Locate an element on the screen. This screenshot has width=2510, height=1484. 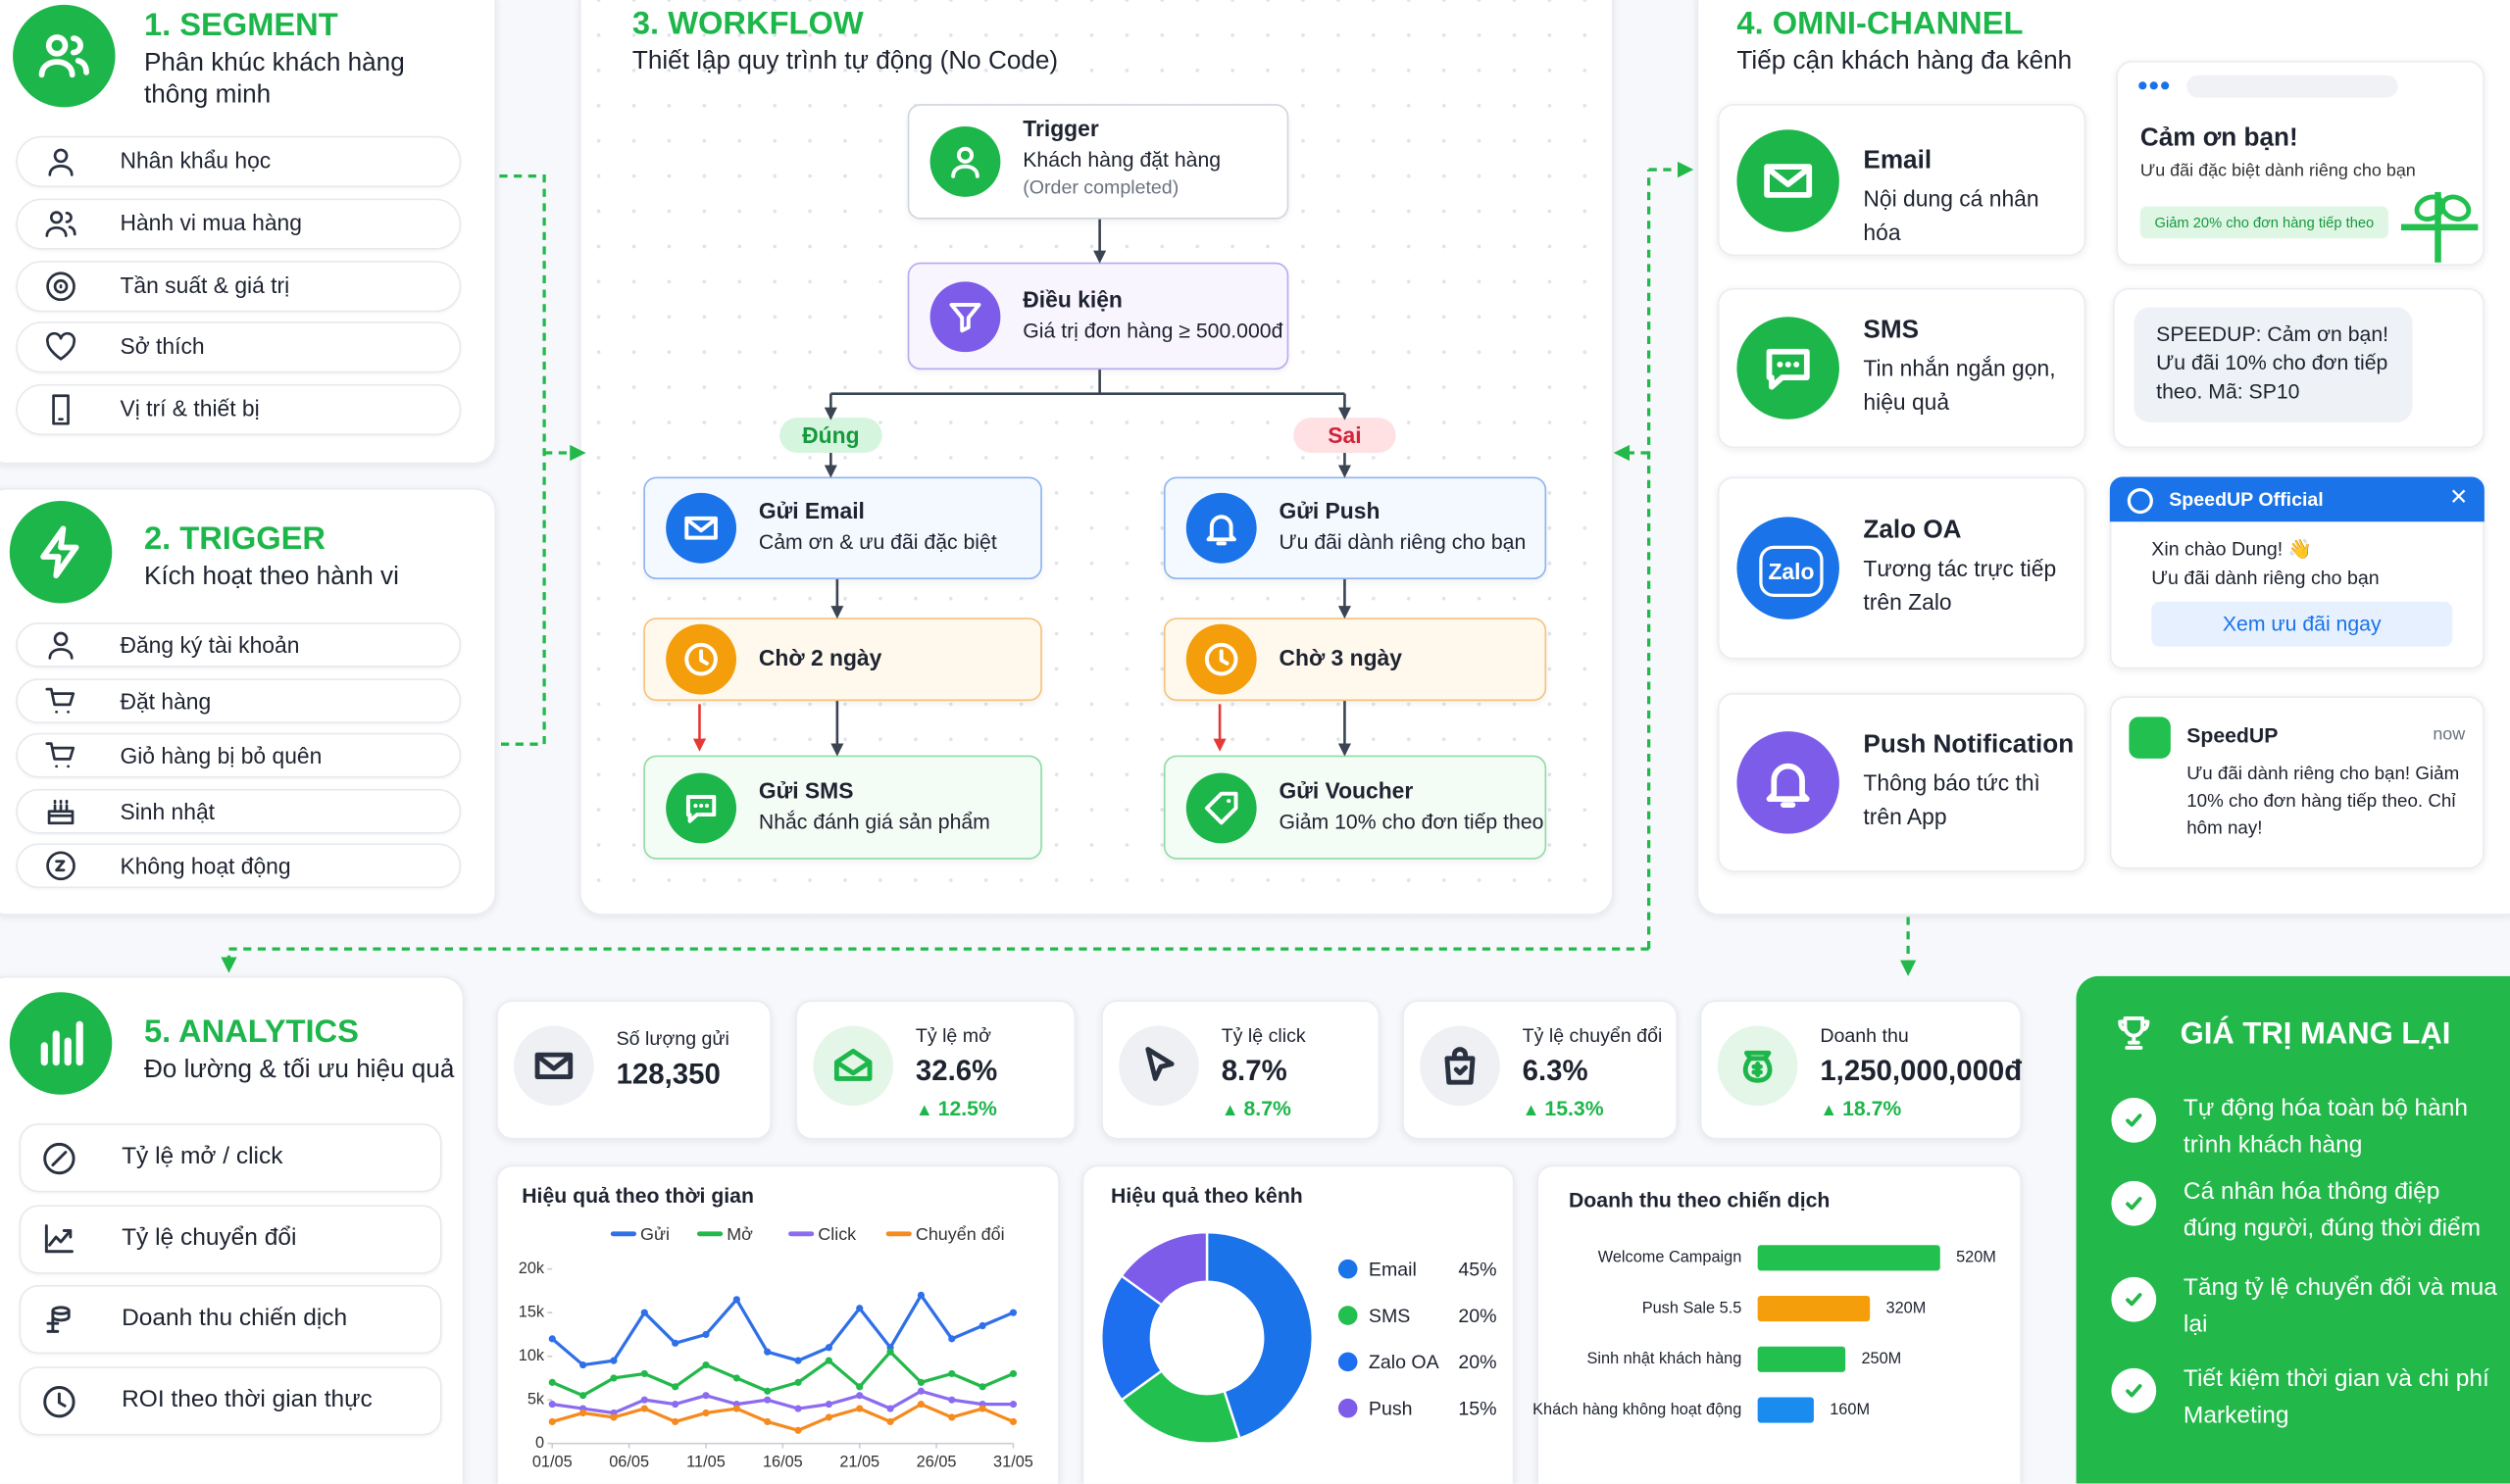
channel-text: Thông báo tức thì trên App is located at coordinates (1951, 799).